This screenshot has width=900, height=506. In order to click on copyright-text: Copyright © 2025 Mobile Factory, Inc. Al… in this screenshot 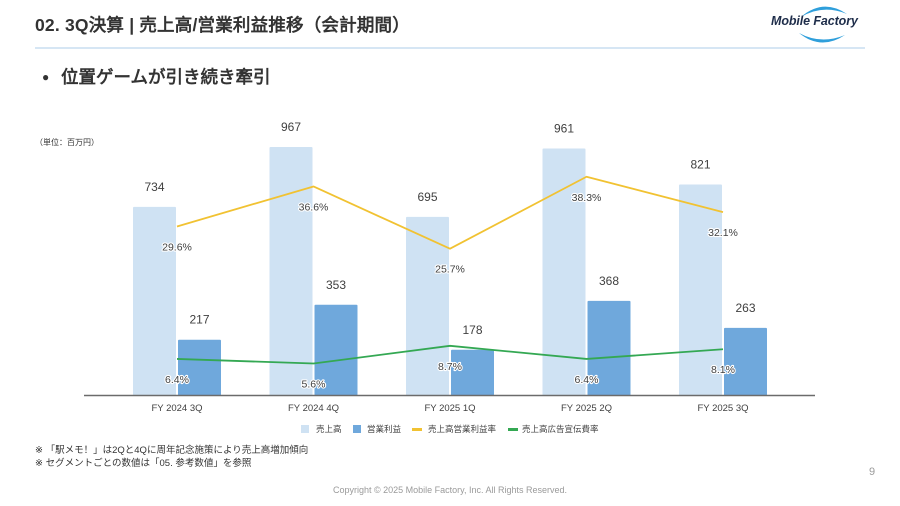, I will do `click(450, 490)`.